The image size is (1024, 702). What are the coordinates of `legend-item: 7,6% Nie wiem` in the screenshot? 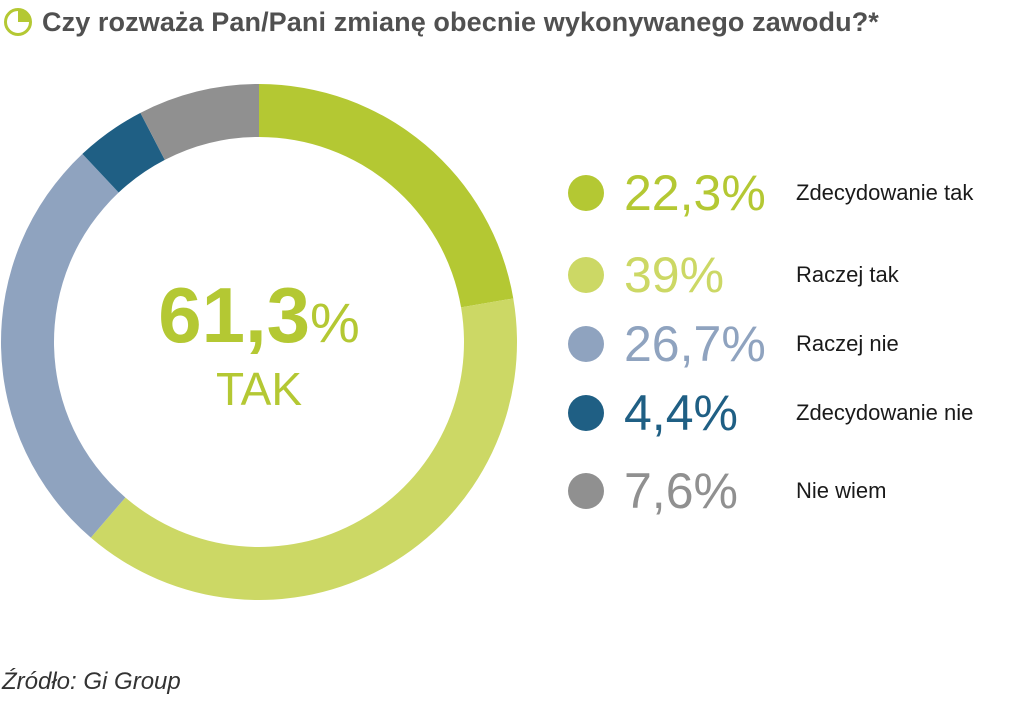 It's located at (727, 491).